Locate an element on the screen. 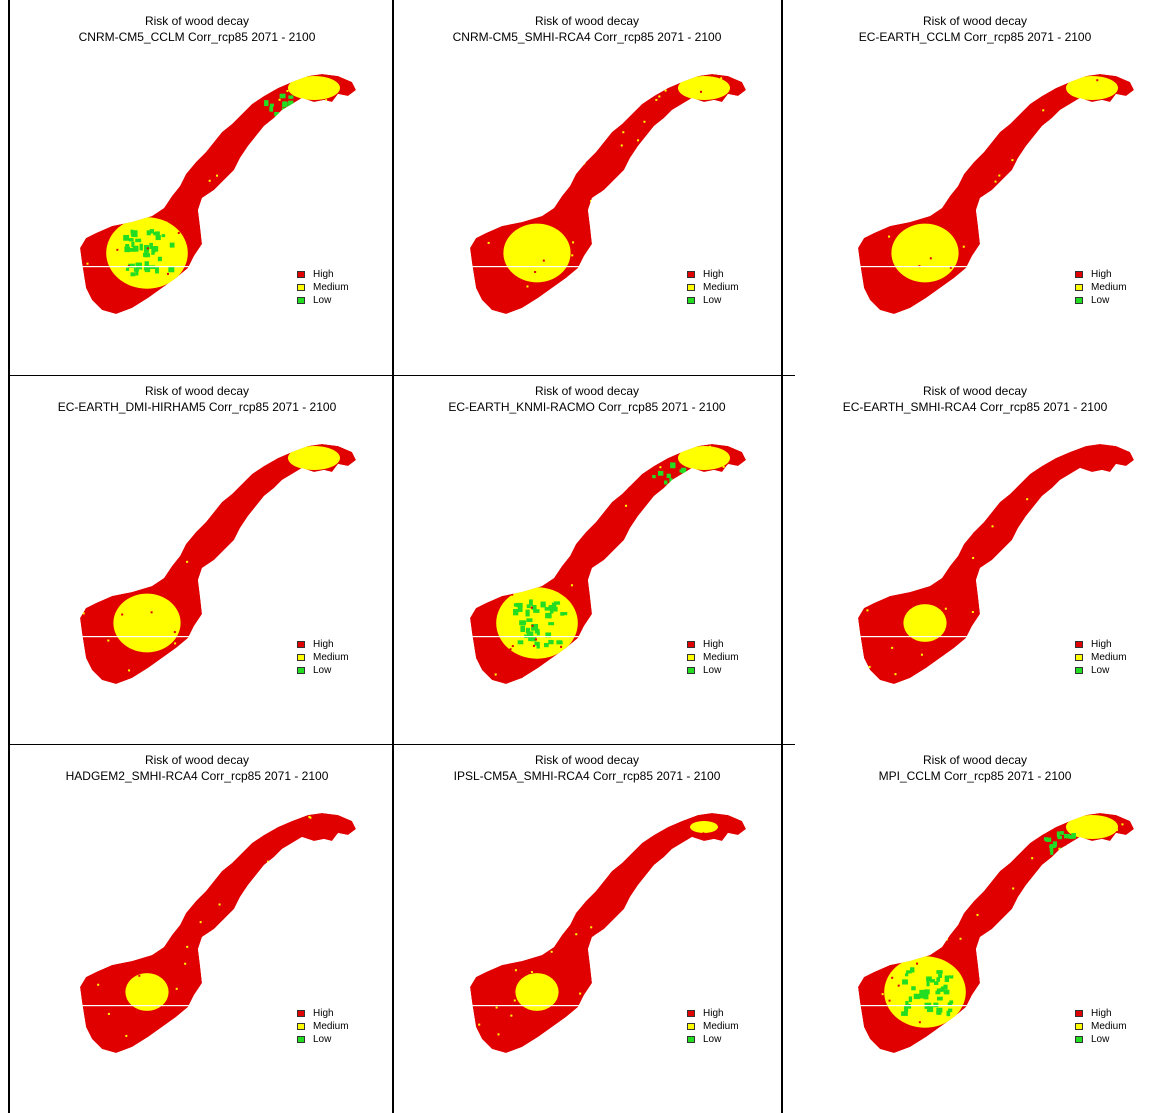 This screenshot has height=1113, width=1164. legend: High Medium Low is located at coordinates (1101, 657).